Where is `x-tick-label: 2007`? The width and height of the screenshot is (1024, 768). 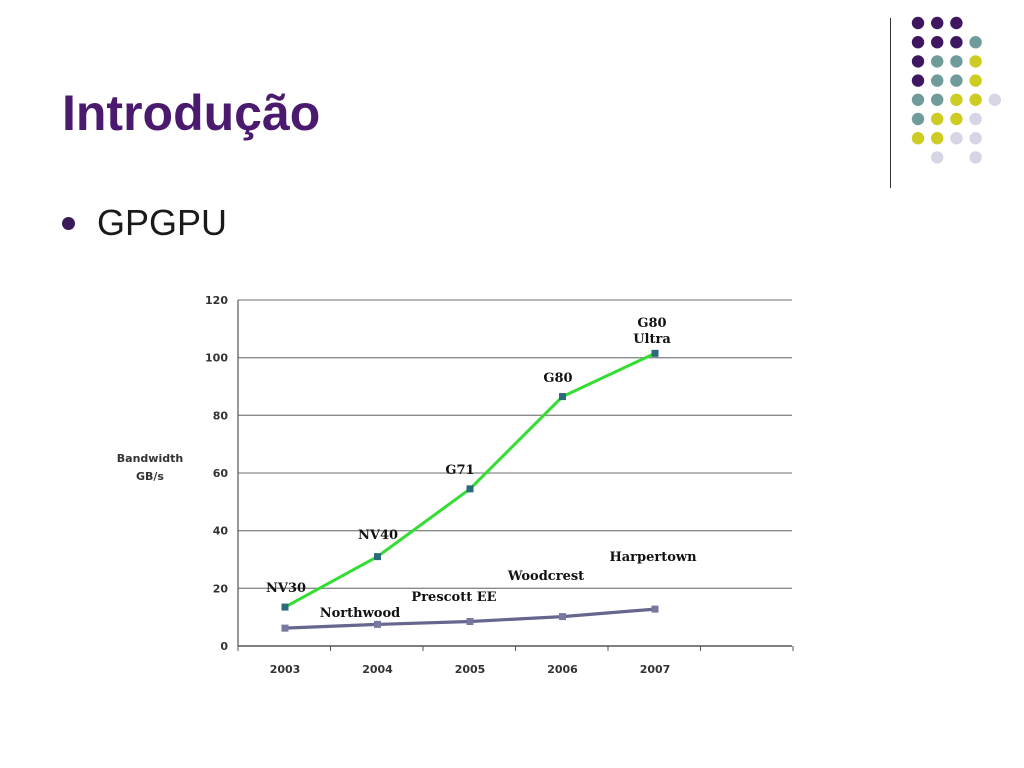
x-tick-label: 2007 is located at coordinates (655, 669).